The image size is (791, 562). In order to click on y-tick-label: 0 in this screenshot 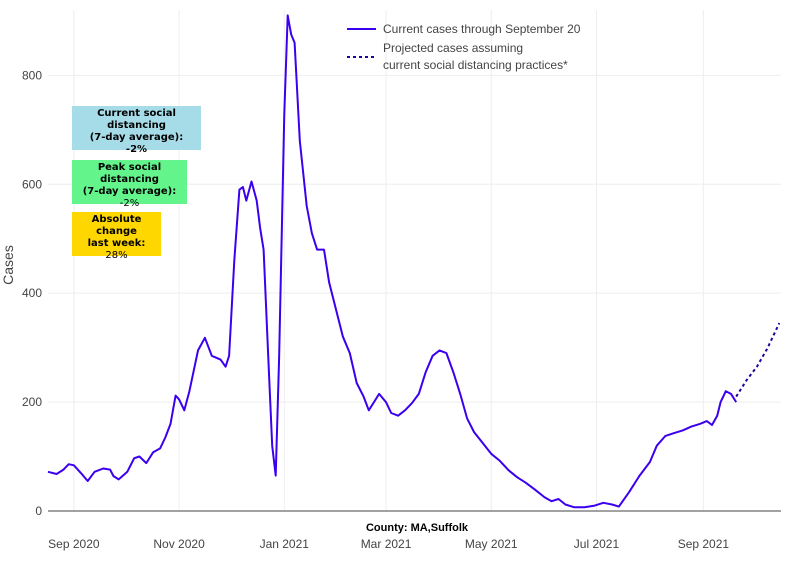, I will do `click(38, 511)`.